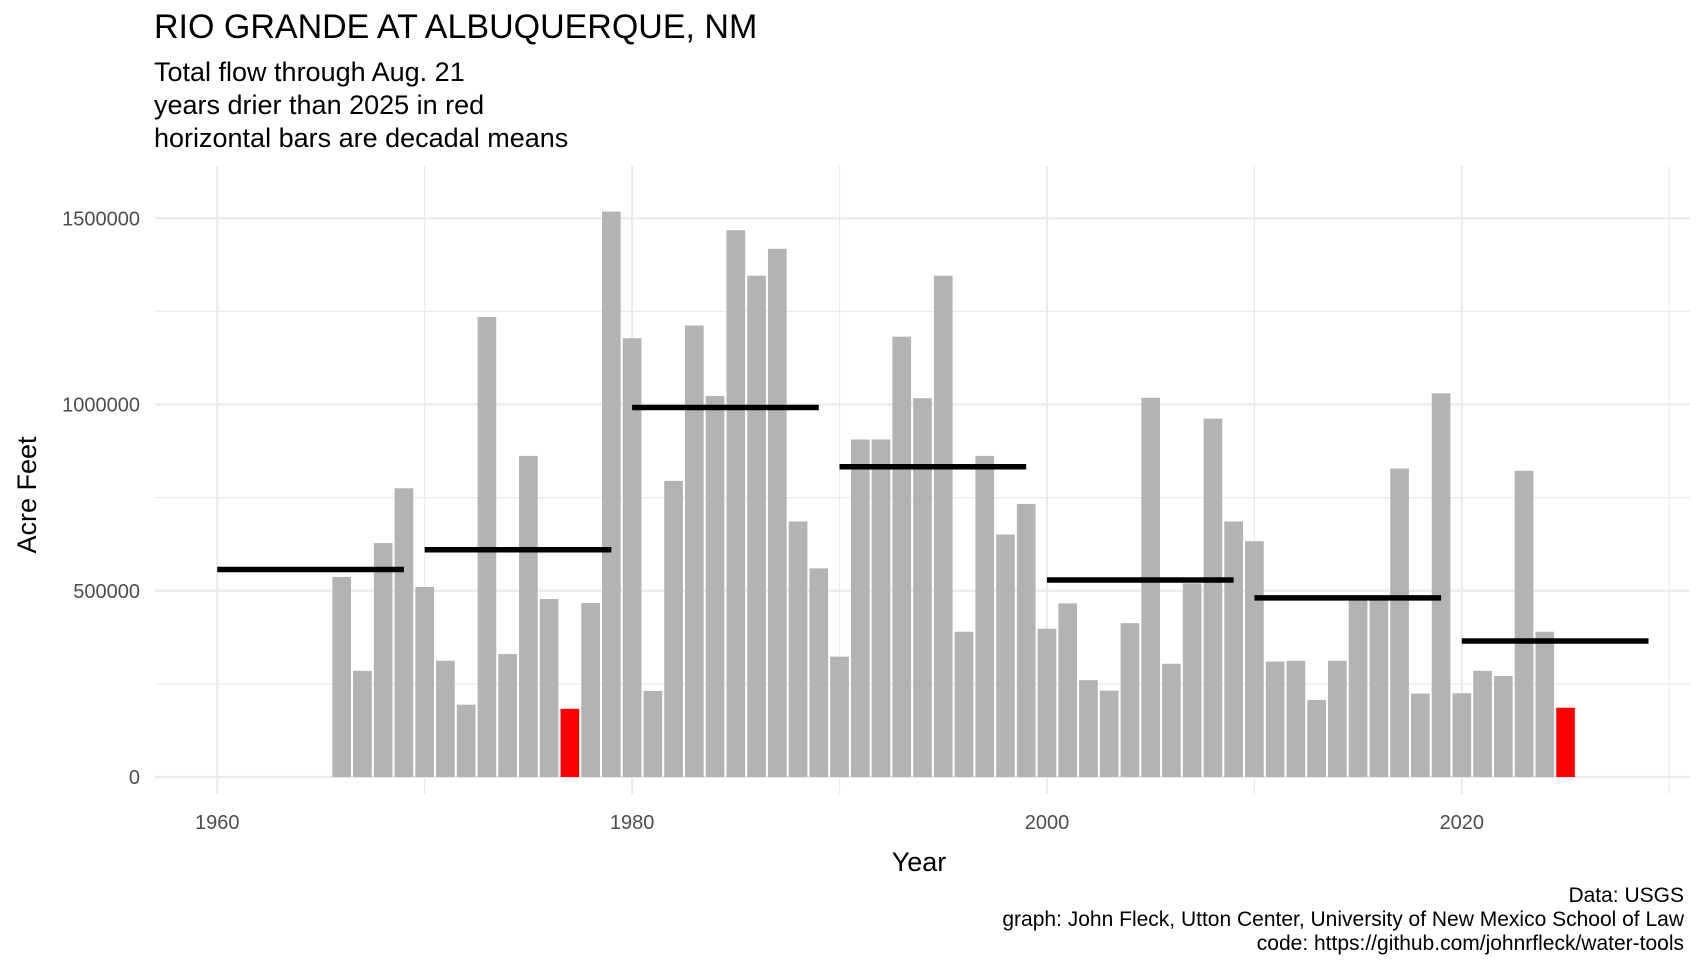 This screenshot has height=976, width=1696. I want to click on x-axis-ticks: 1960 1980 2000 2020, so click(839, 823).